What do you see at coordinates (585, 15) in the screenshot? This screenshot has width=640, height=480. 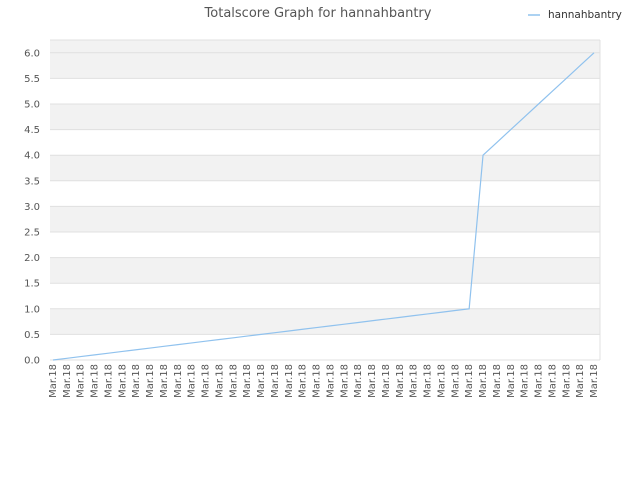 I see `legend-label: hannahbantry` at bounding box center [585, 15].